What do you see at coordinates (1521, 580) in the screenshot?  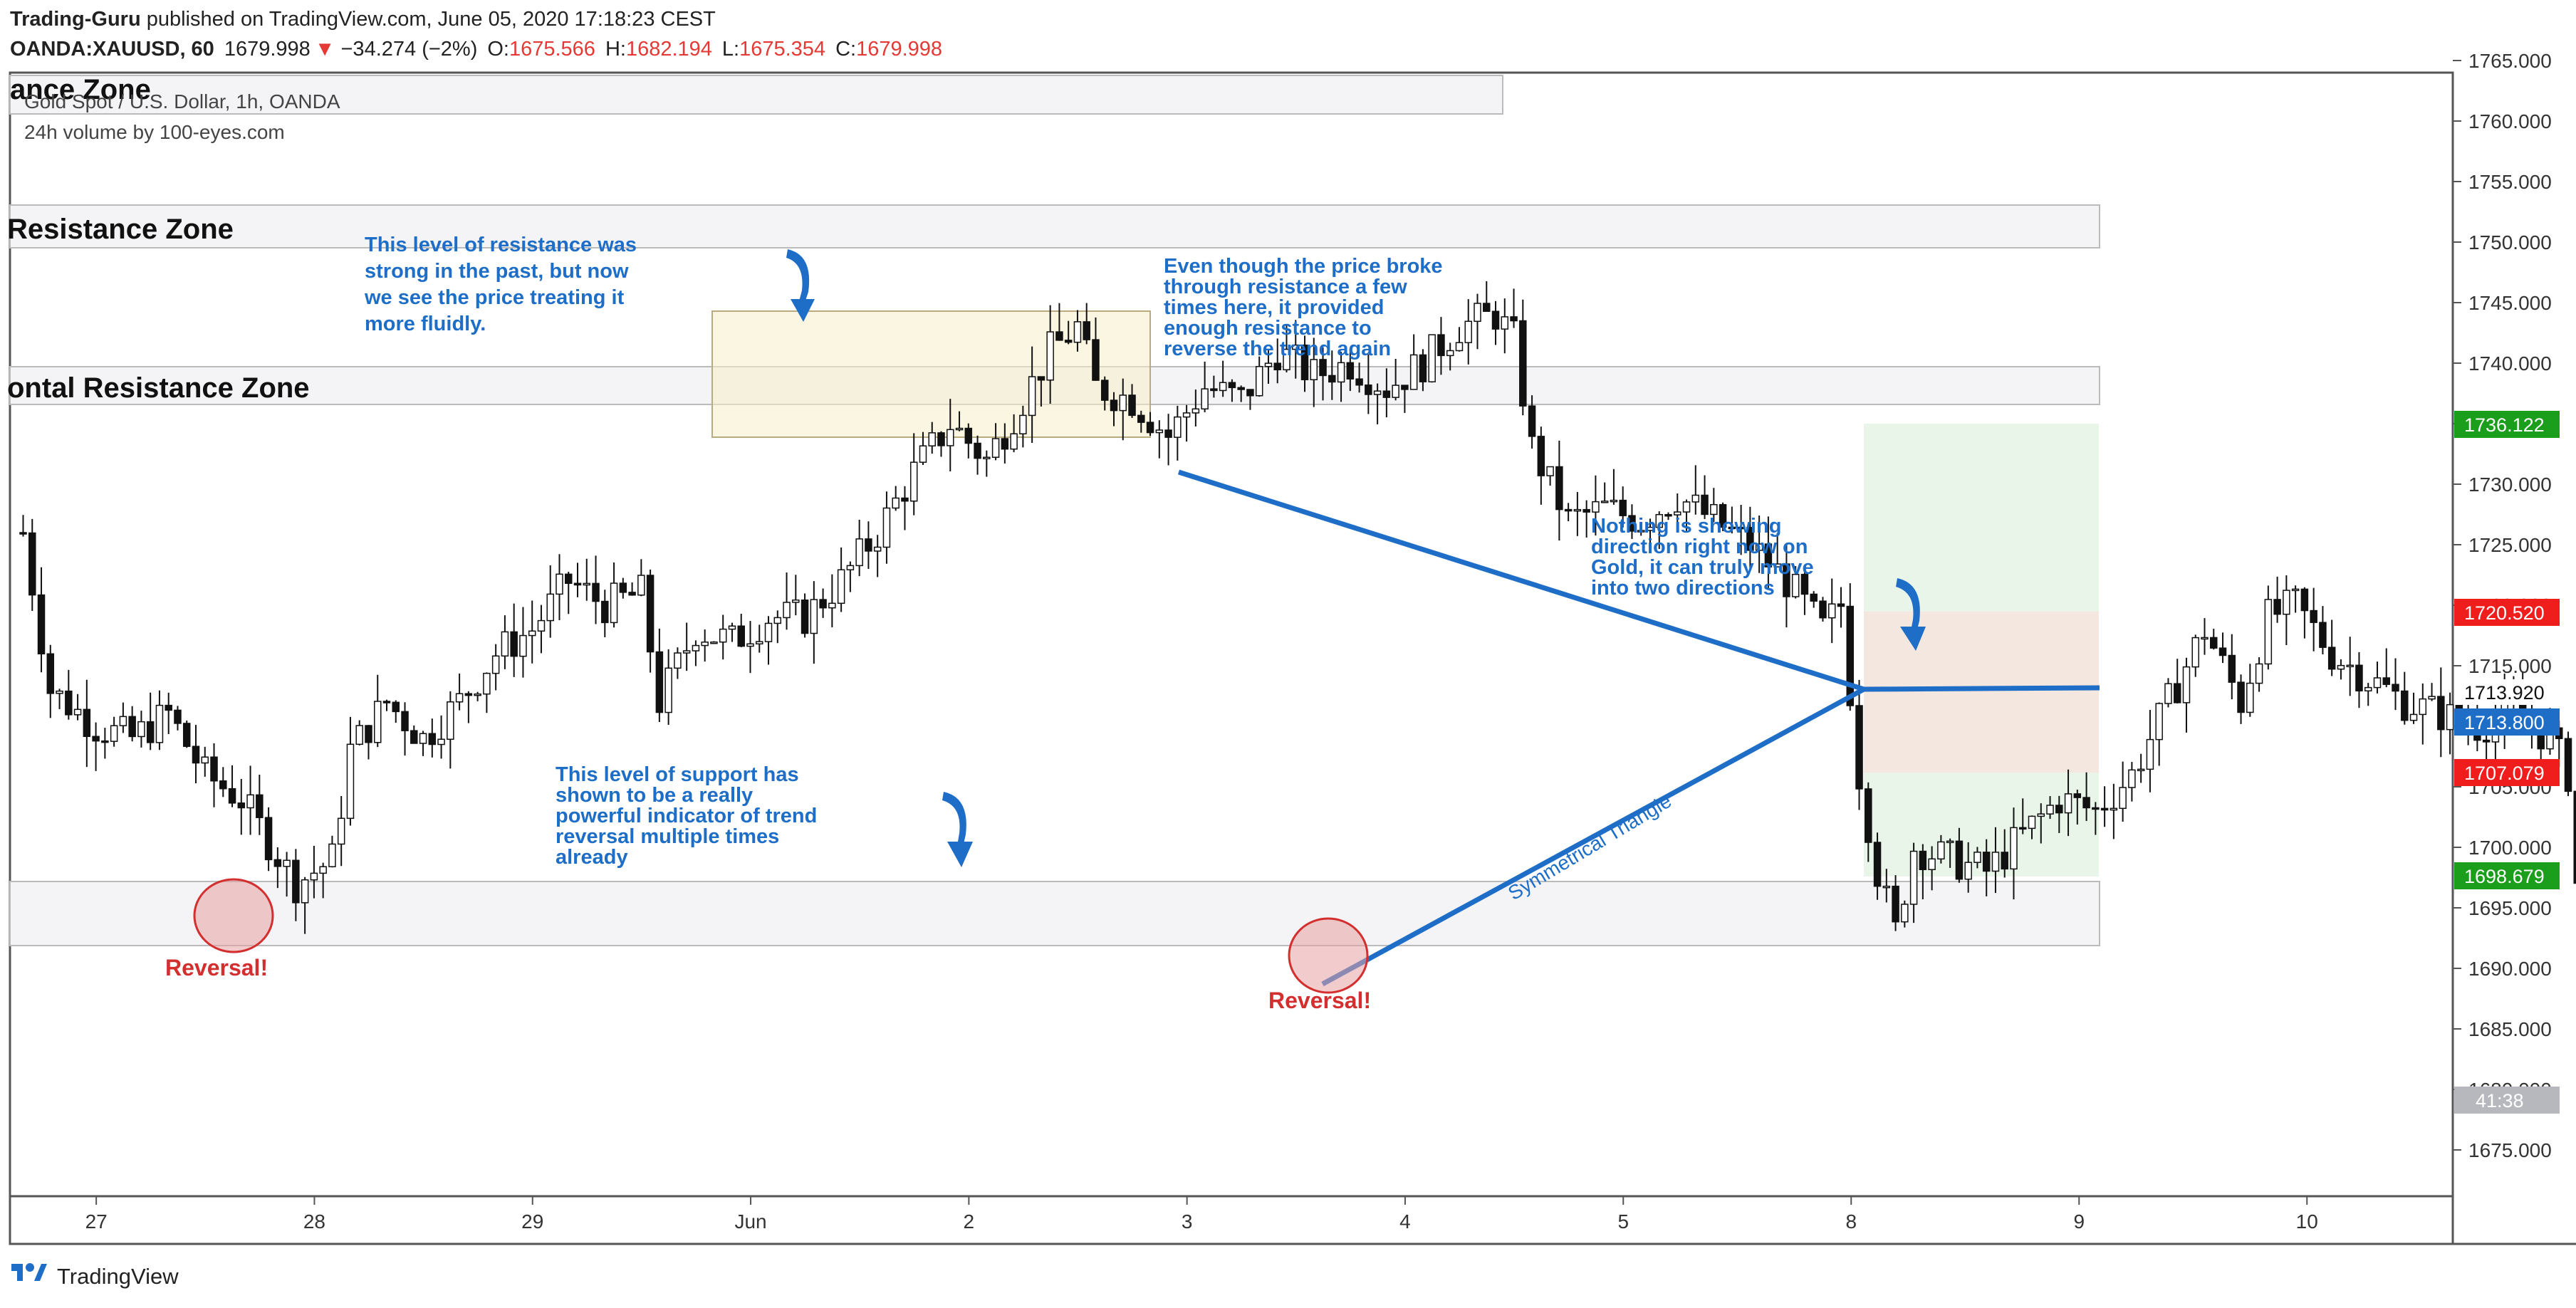 I see `triangle-upper-line` at bounding box center [1521, 580].